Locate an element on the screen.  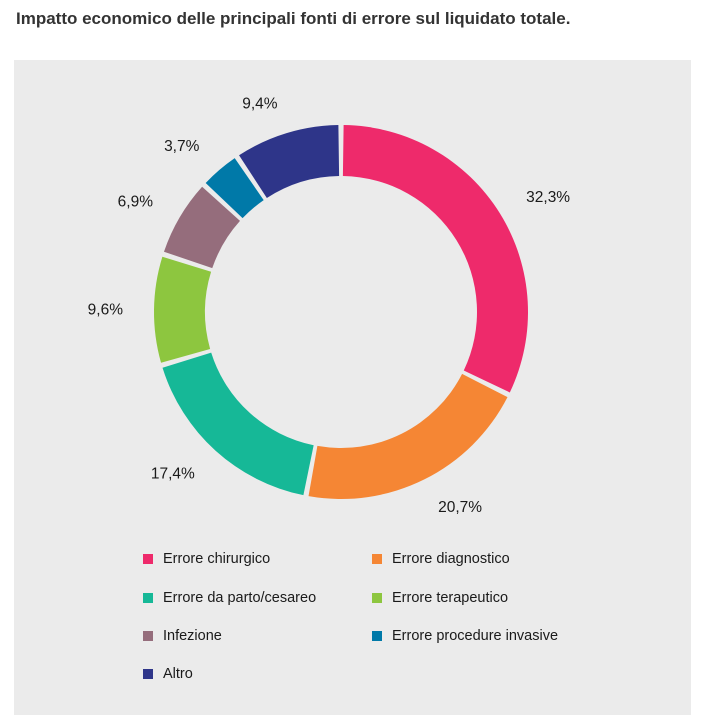
legend-item-errore-terapeutico: Errore terapeutico is located at coordinates (440, 598).